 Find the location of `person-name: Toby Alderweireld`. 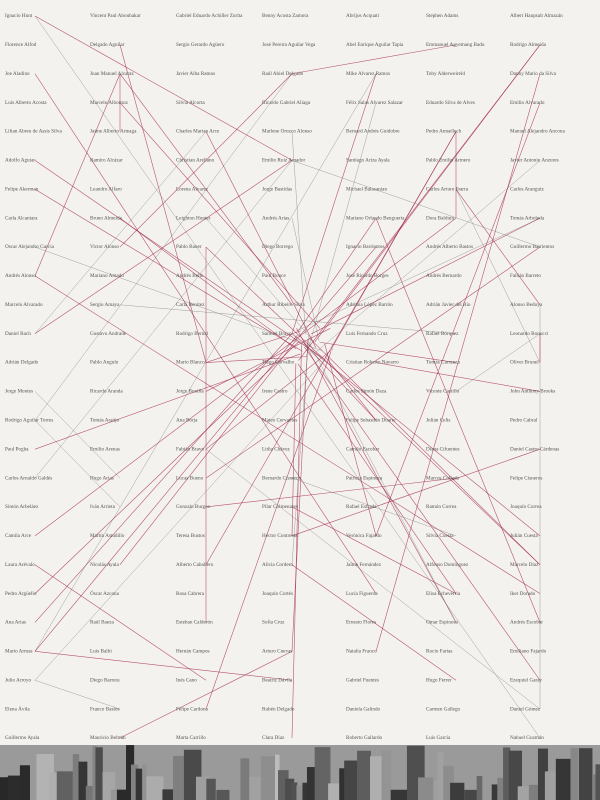

person-name: Toby Alderweireld is located at coordinates (445, 74).